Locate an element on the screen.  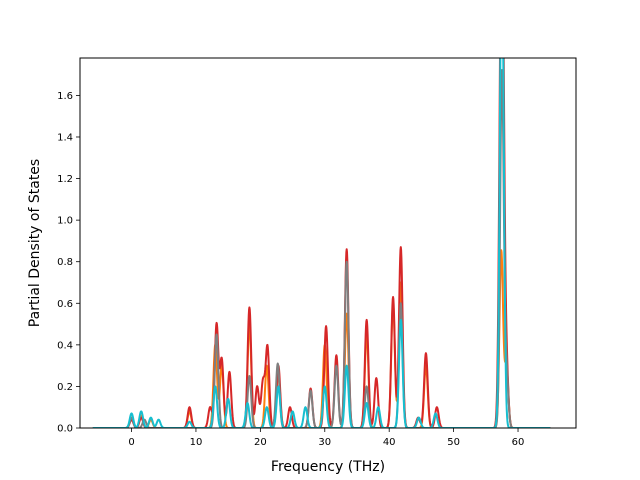
x-tick-label: 30 is located at coordinates (324, 442).